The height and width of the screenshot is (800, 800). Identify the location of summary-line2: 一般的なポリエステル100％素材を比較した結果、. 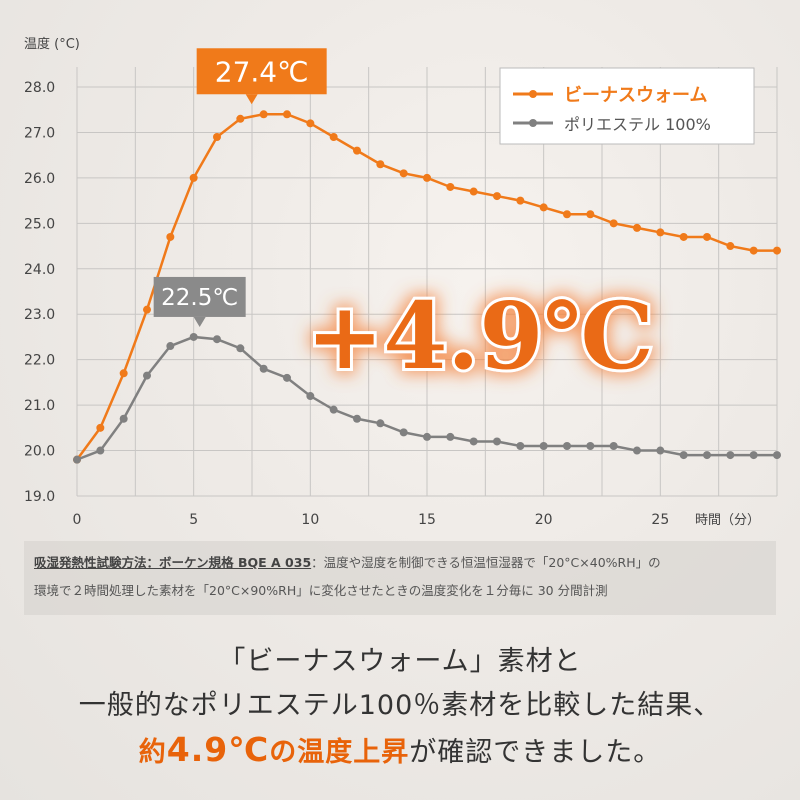
(400, 705).